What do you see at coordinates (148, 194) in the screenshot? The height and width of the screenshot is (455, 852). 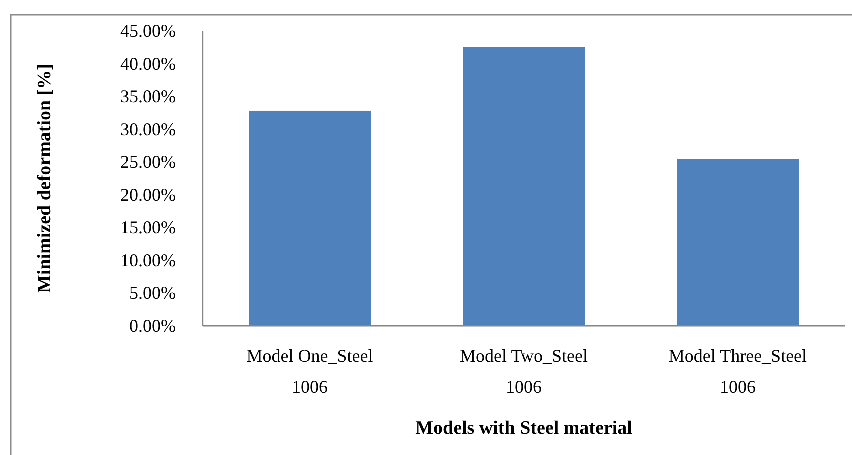 I see `y-tick-label: 20.00%` at bounding box center [148, 194].